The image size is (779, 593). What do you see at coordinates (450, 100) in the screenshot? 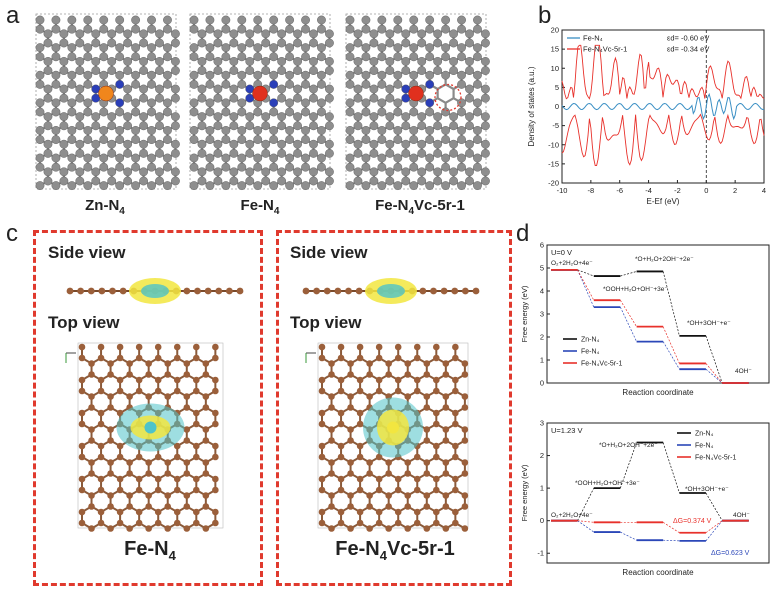
I see `c-c-bond` at bounding box center [450, 100].